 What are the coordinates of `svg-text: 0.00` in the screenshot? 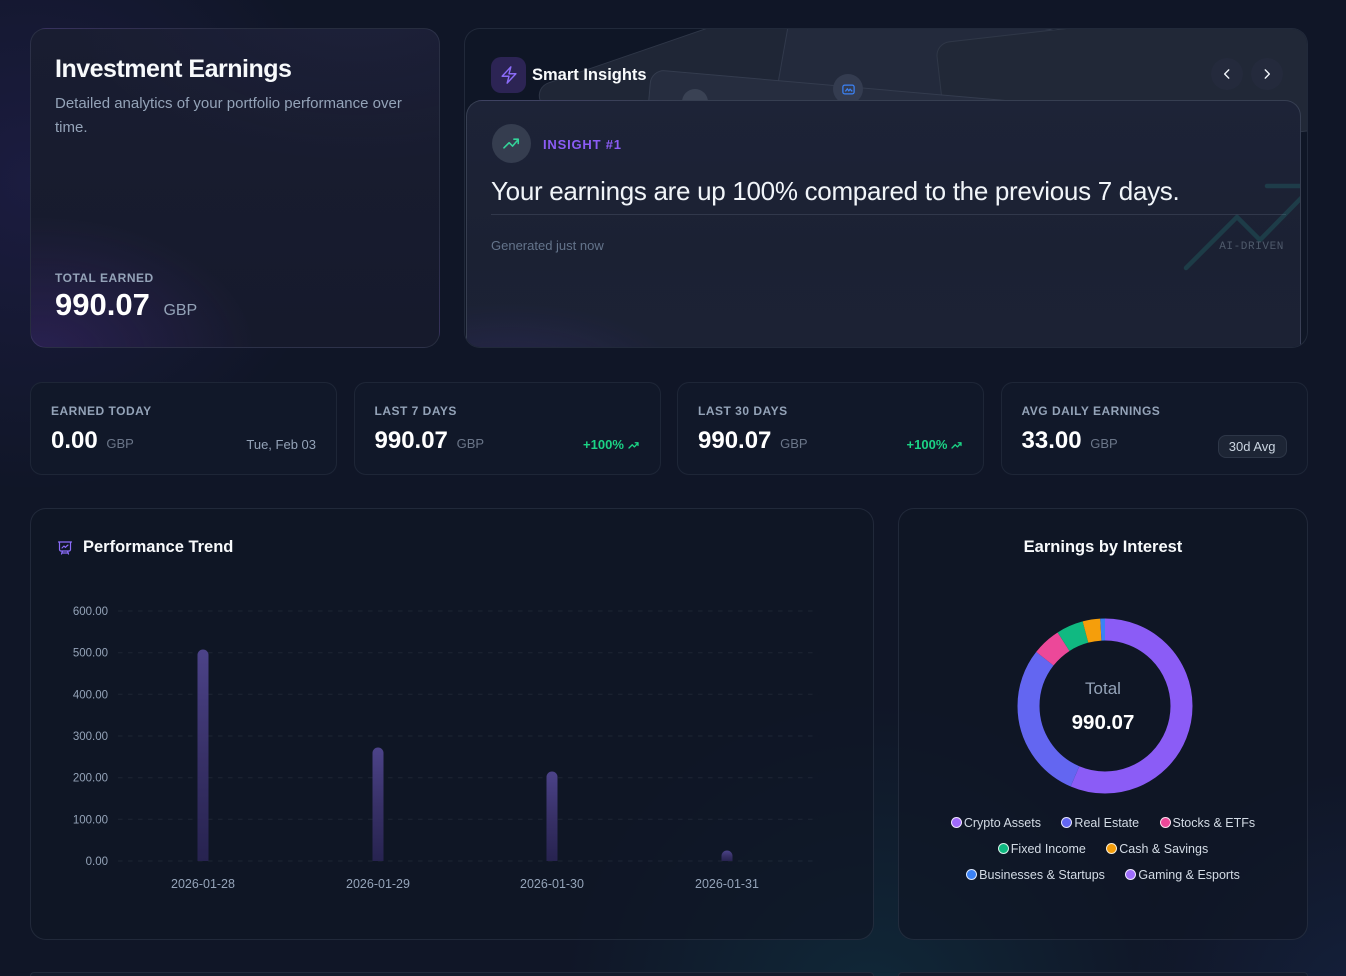 It's located at (97, 862).